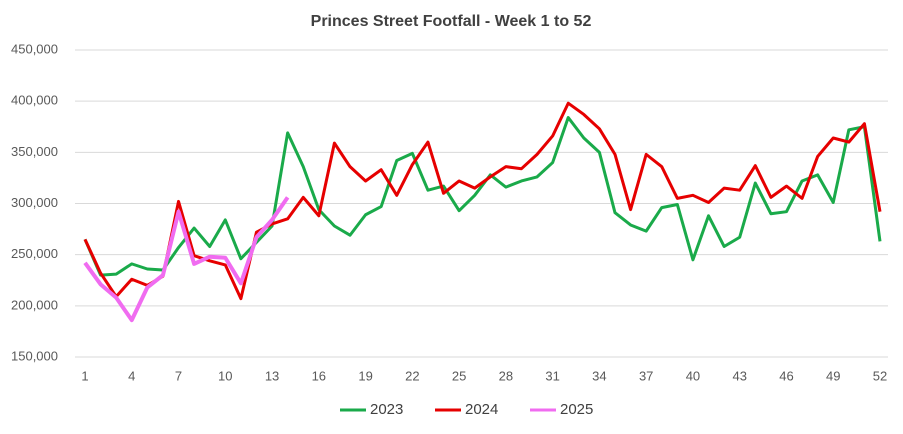  What do you see at coordinates (319, 375) in the screenshot?
I see `x-tick-label: 16` at bounding box center [319, 375].